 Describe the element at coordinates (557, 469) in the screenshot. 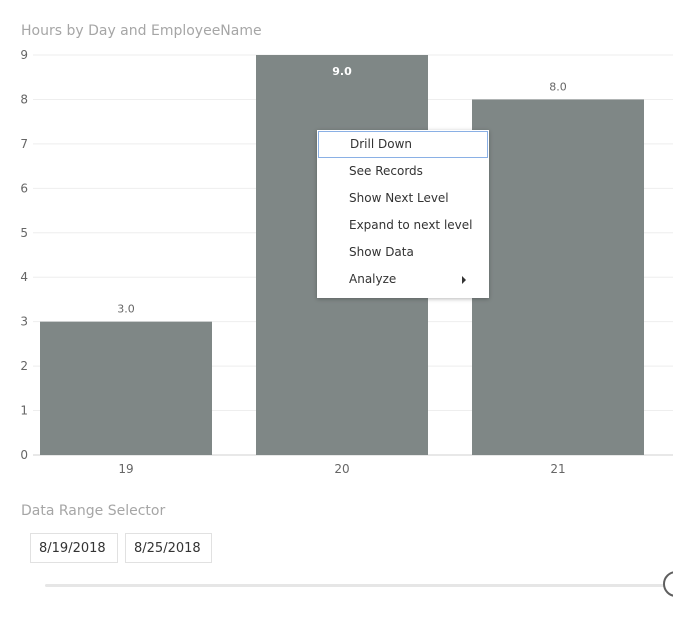

I see `x-tick-label: 21` at that location.